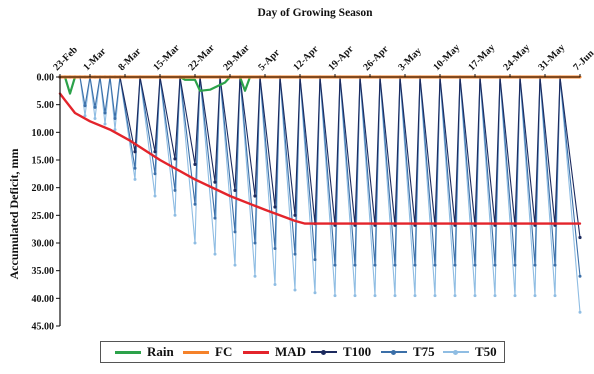  I want to click on legend-item-t100: T100, so click(341, 352).